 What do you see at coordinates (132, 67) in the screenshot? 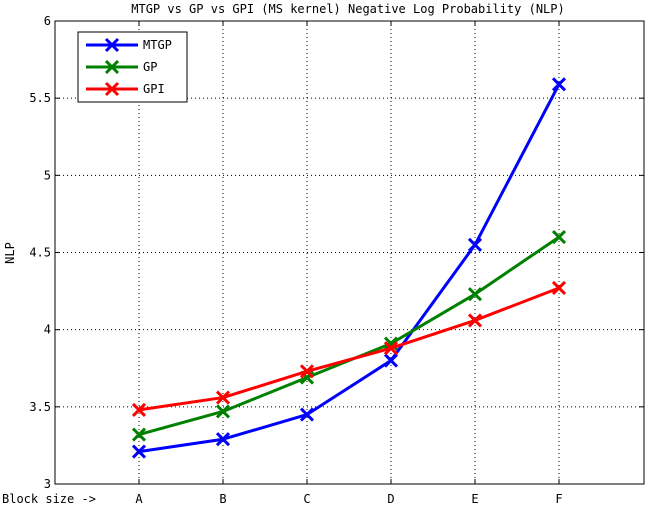
I see `legend: MTGP GP GPI` at bounding box center [132, 67].